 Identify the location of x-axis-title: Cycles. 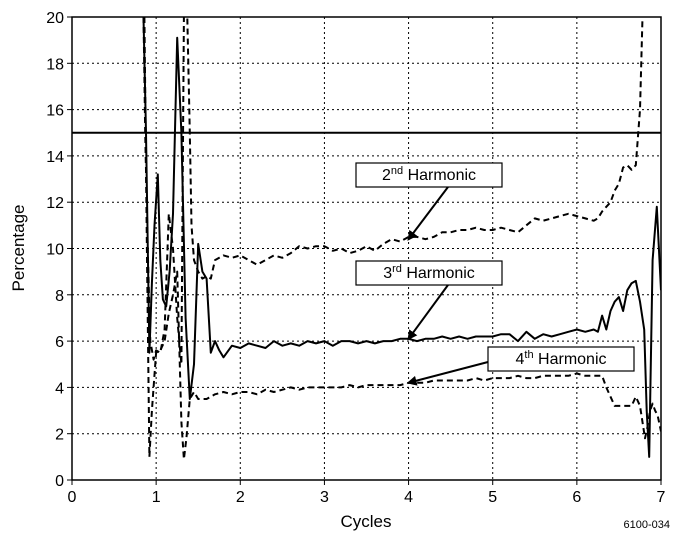
(365, 521).